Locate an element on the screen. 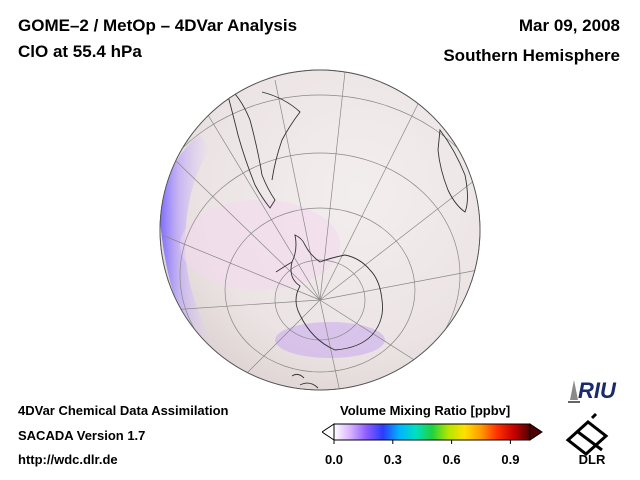 This screenshot has width=640, height=480. dlr-logo-text: DLR is located at coordinates (592, 459).